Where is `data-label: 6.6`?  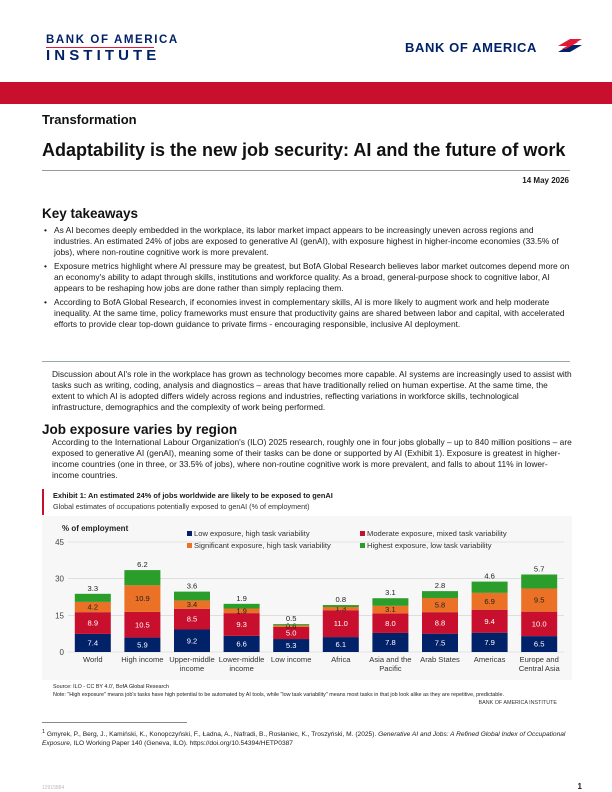
data-label: 6.6 is located at coordinates (241, 644).